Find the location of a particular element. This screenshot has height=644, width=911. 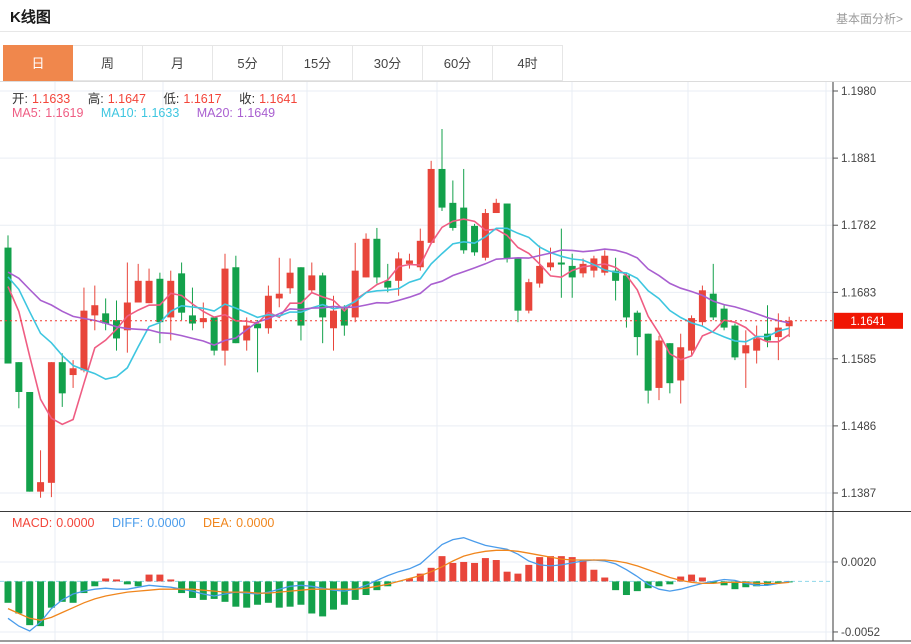

tab-4hour: 4时 is located at coordinates (528, 63).